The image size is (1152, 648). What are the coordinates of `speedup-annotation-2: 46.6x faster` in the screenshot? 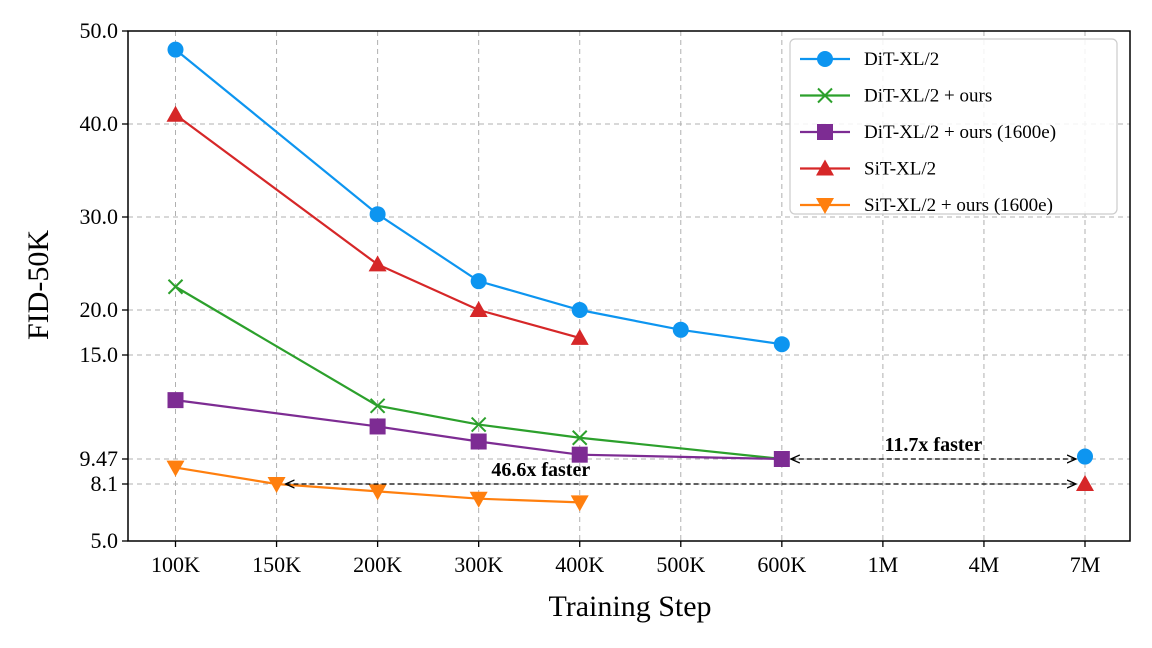 It's located at (681, 471).